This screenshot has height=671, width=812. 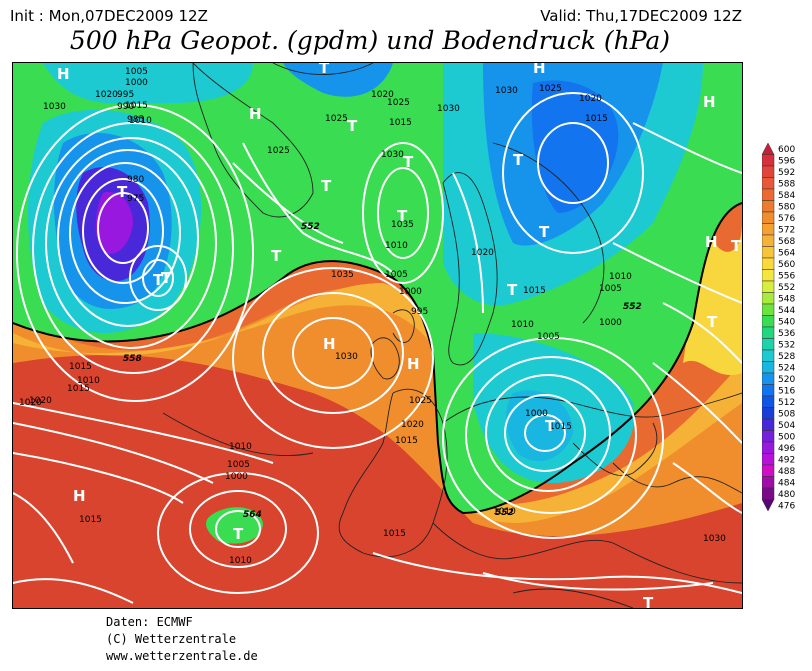 I want to click on legend-label: 556, so click(x=786, y=276).